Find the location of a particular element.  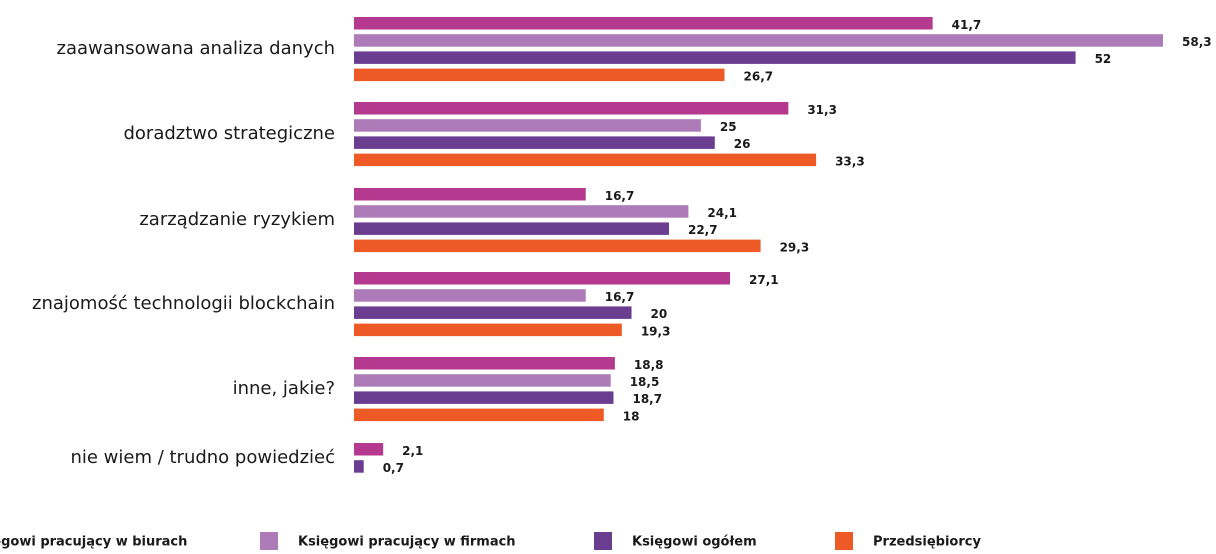

value-label: 18 is located at coordinates (631, 416).